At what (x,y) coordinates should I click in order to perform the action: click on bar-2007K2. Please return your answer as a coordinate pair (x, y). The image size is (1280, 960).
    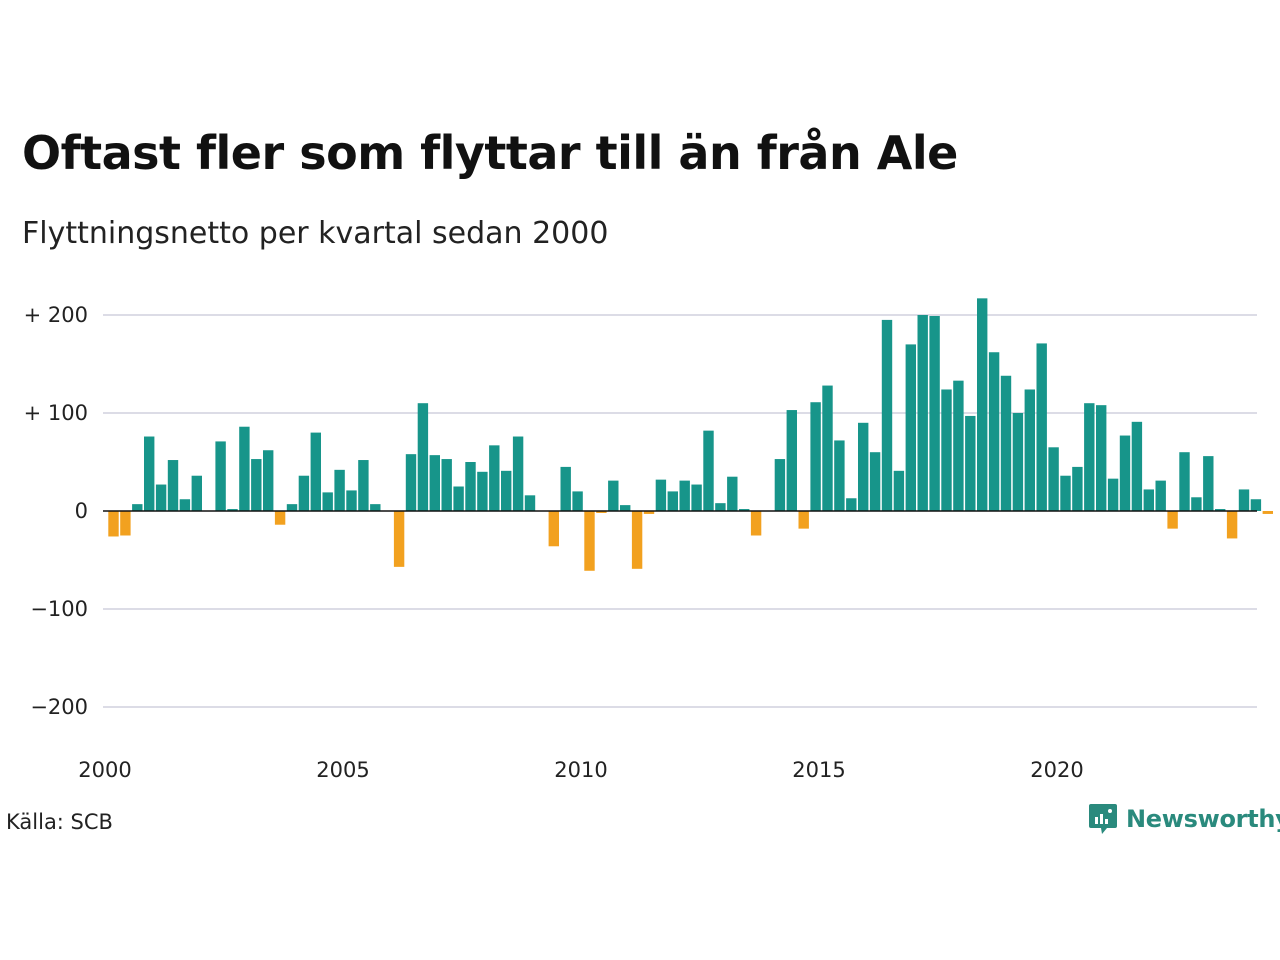
    Looking at the image, I should click on (458, 498).